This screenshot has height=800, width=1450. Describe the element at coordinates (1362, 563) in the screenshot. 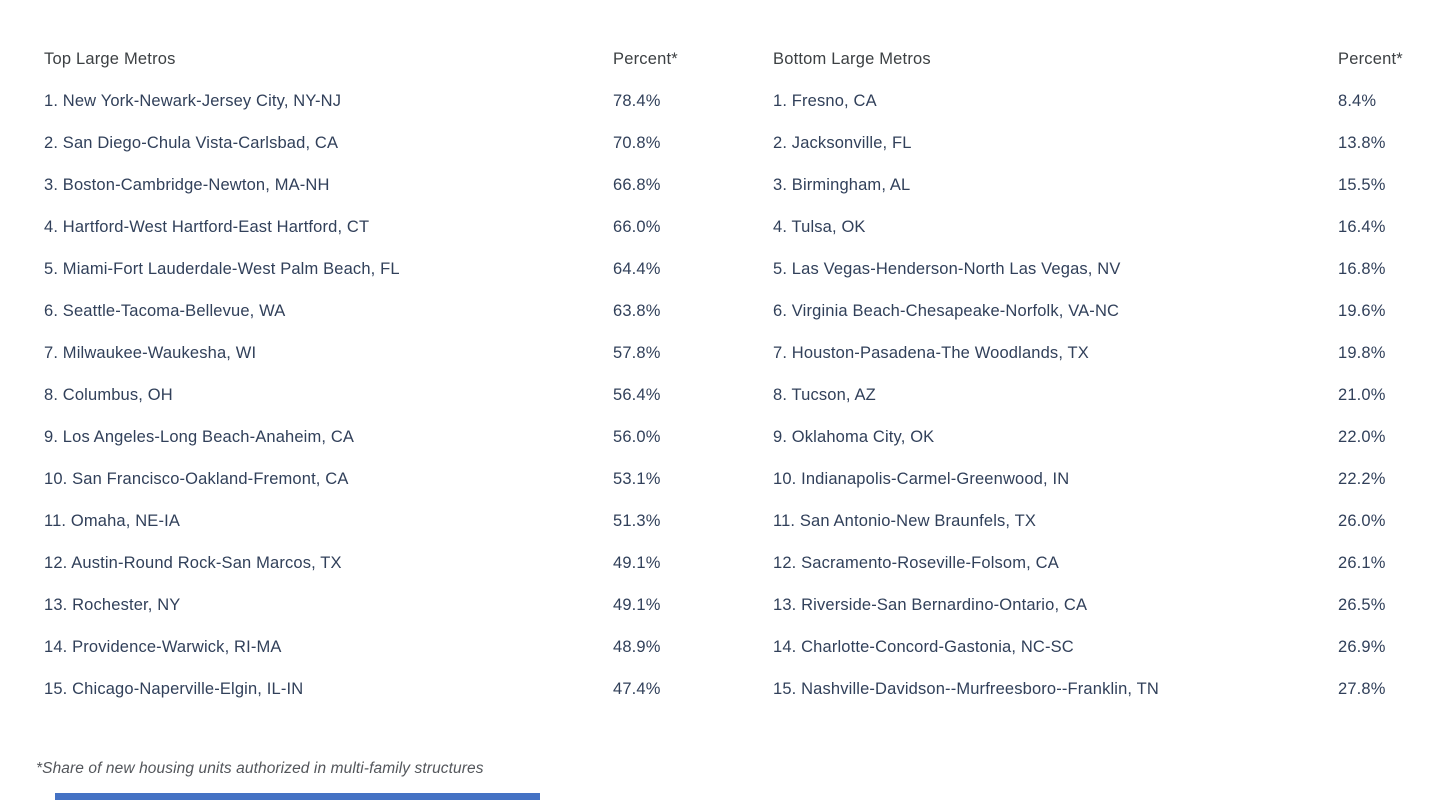

I see `percent-value: 26.1%` at that location.